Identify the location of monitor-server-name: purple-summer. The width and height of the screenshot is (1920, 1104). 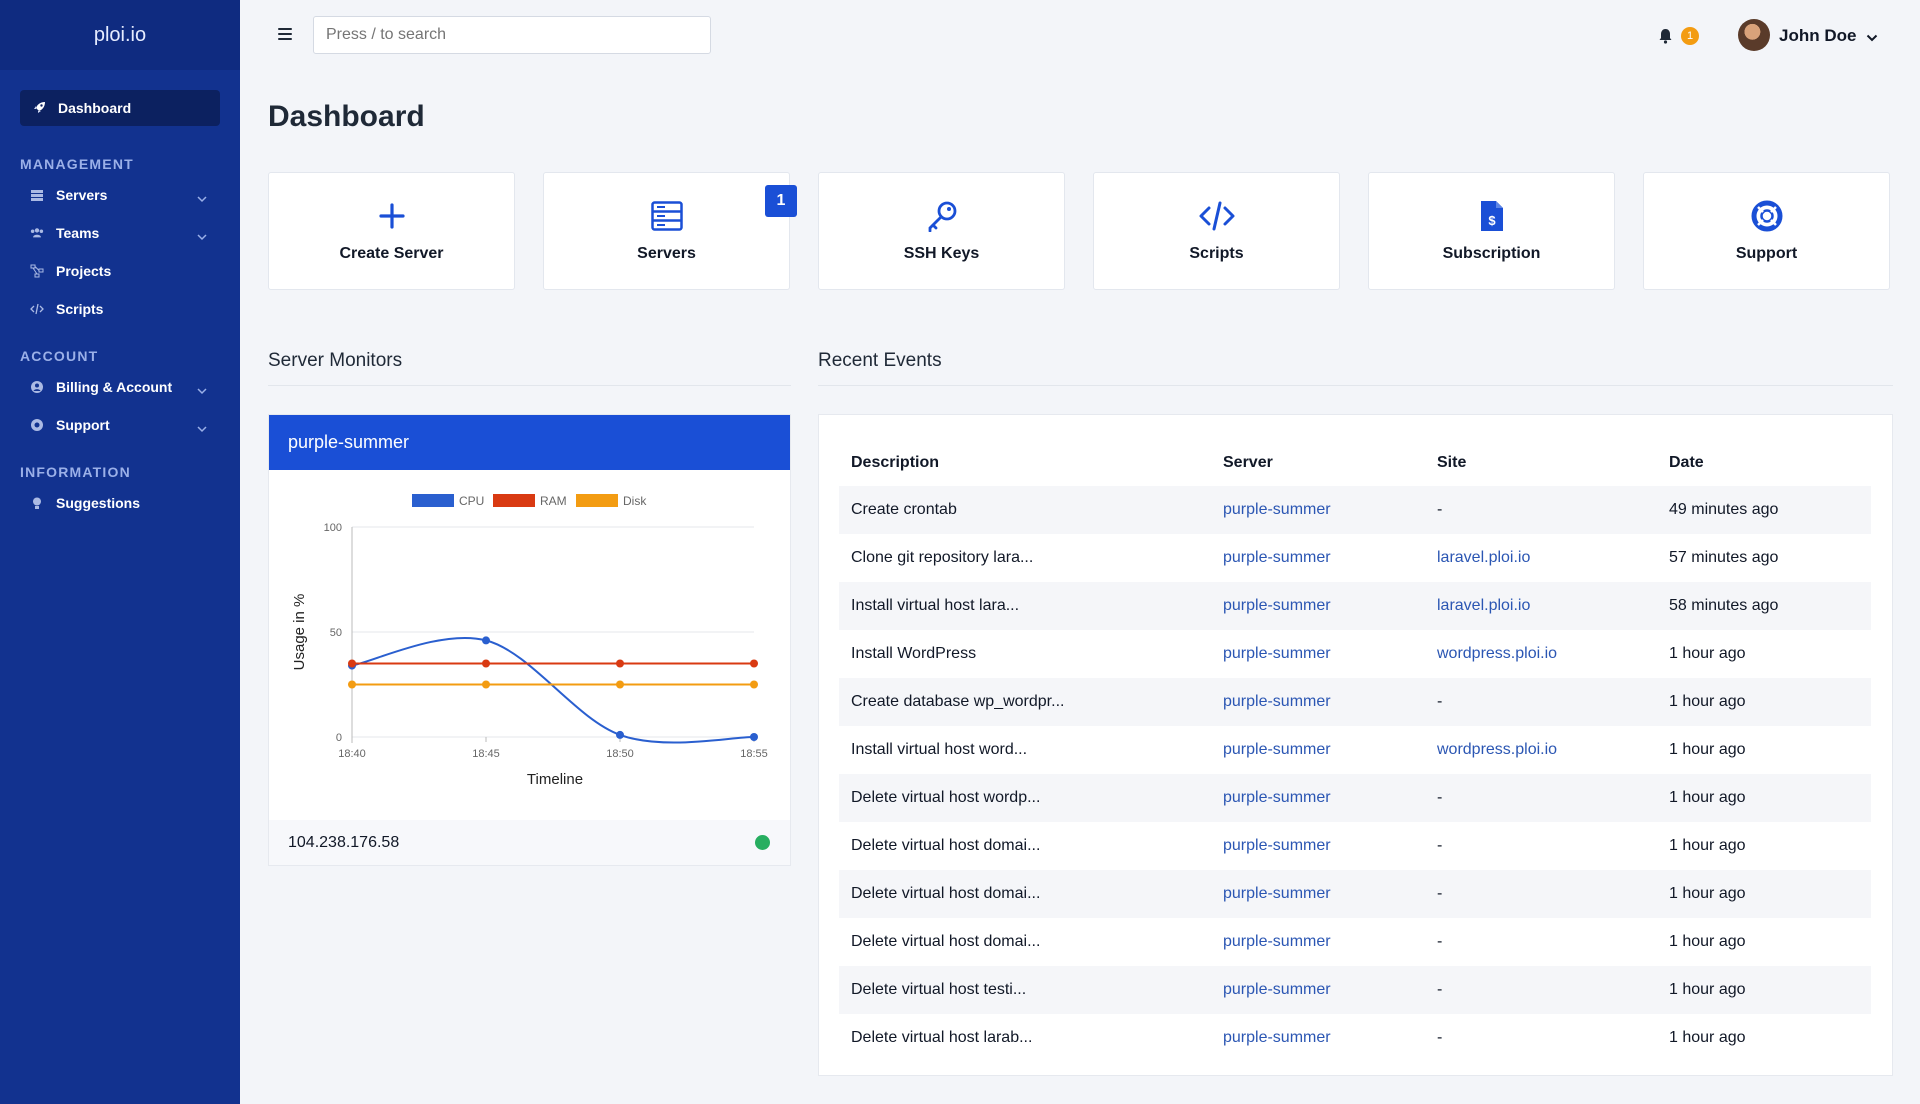
(529, 442).